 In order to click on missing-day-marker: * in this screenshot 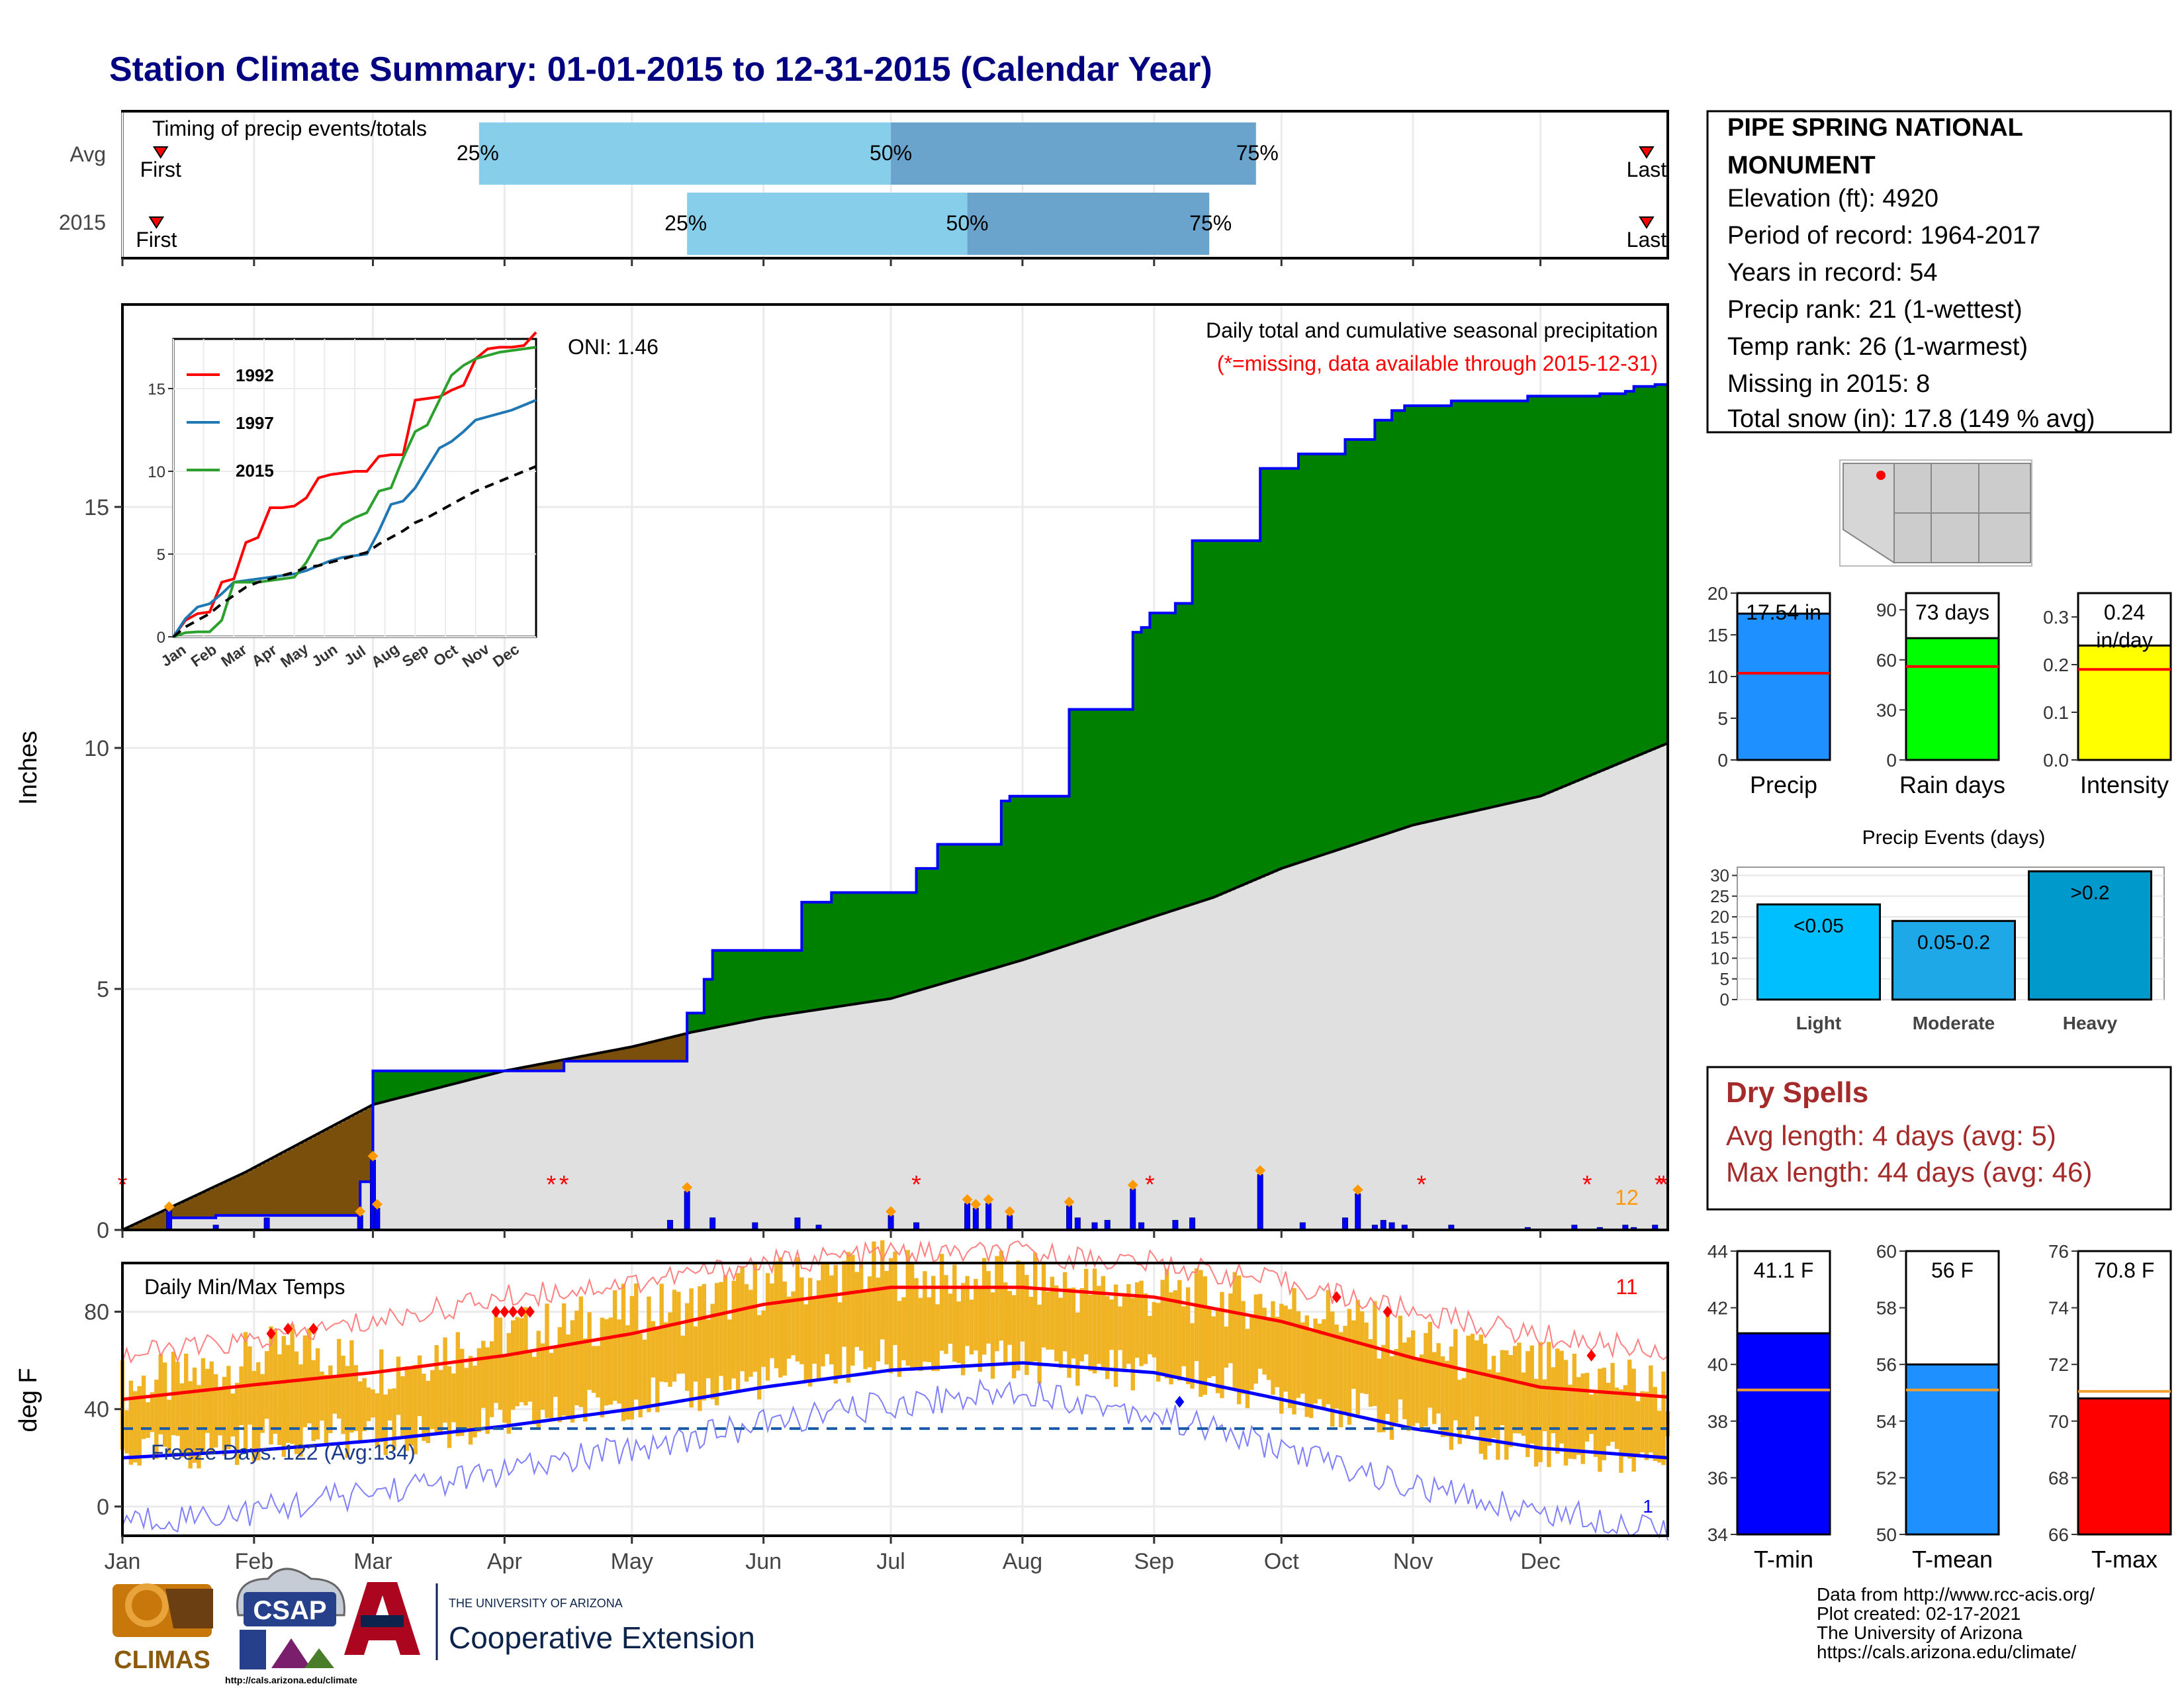, I will do `click(1659, 1185)`.